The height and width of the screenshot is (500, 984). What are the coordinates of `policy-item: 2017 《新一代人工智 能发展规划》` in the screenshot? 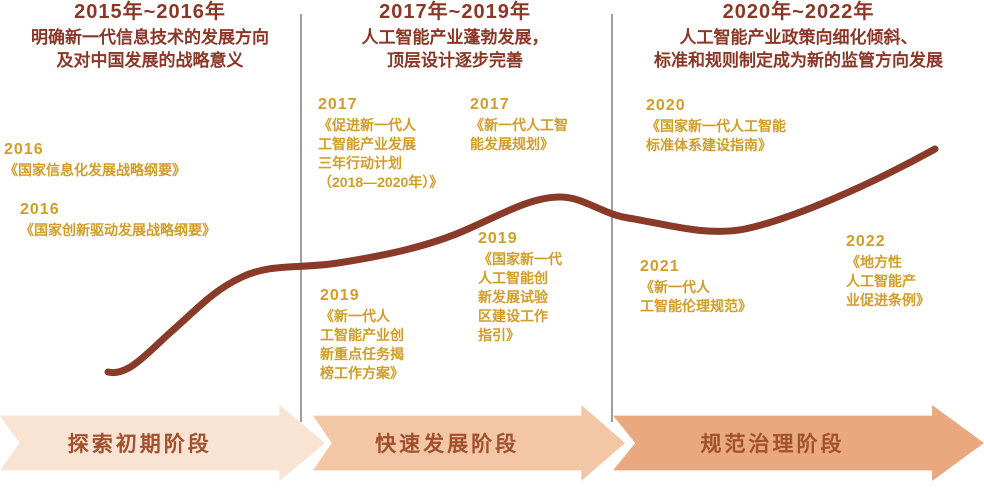 It's located at (532, 124).